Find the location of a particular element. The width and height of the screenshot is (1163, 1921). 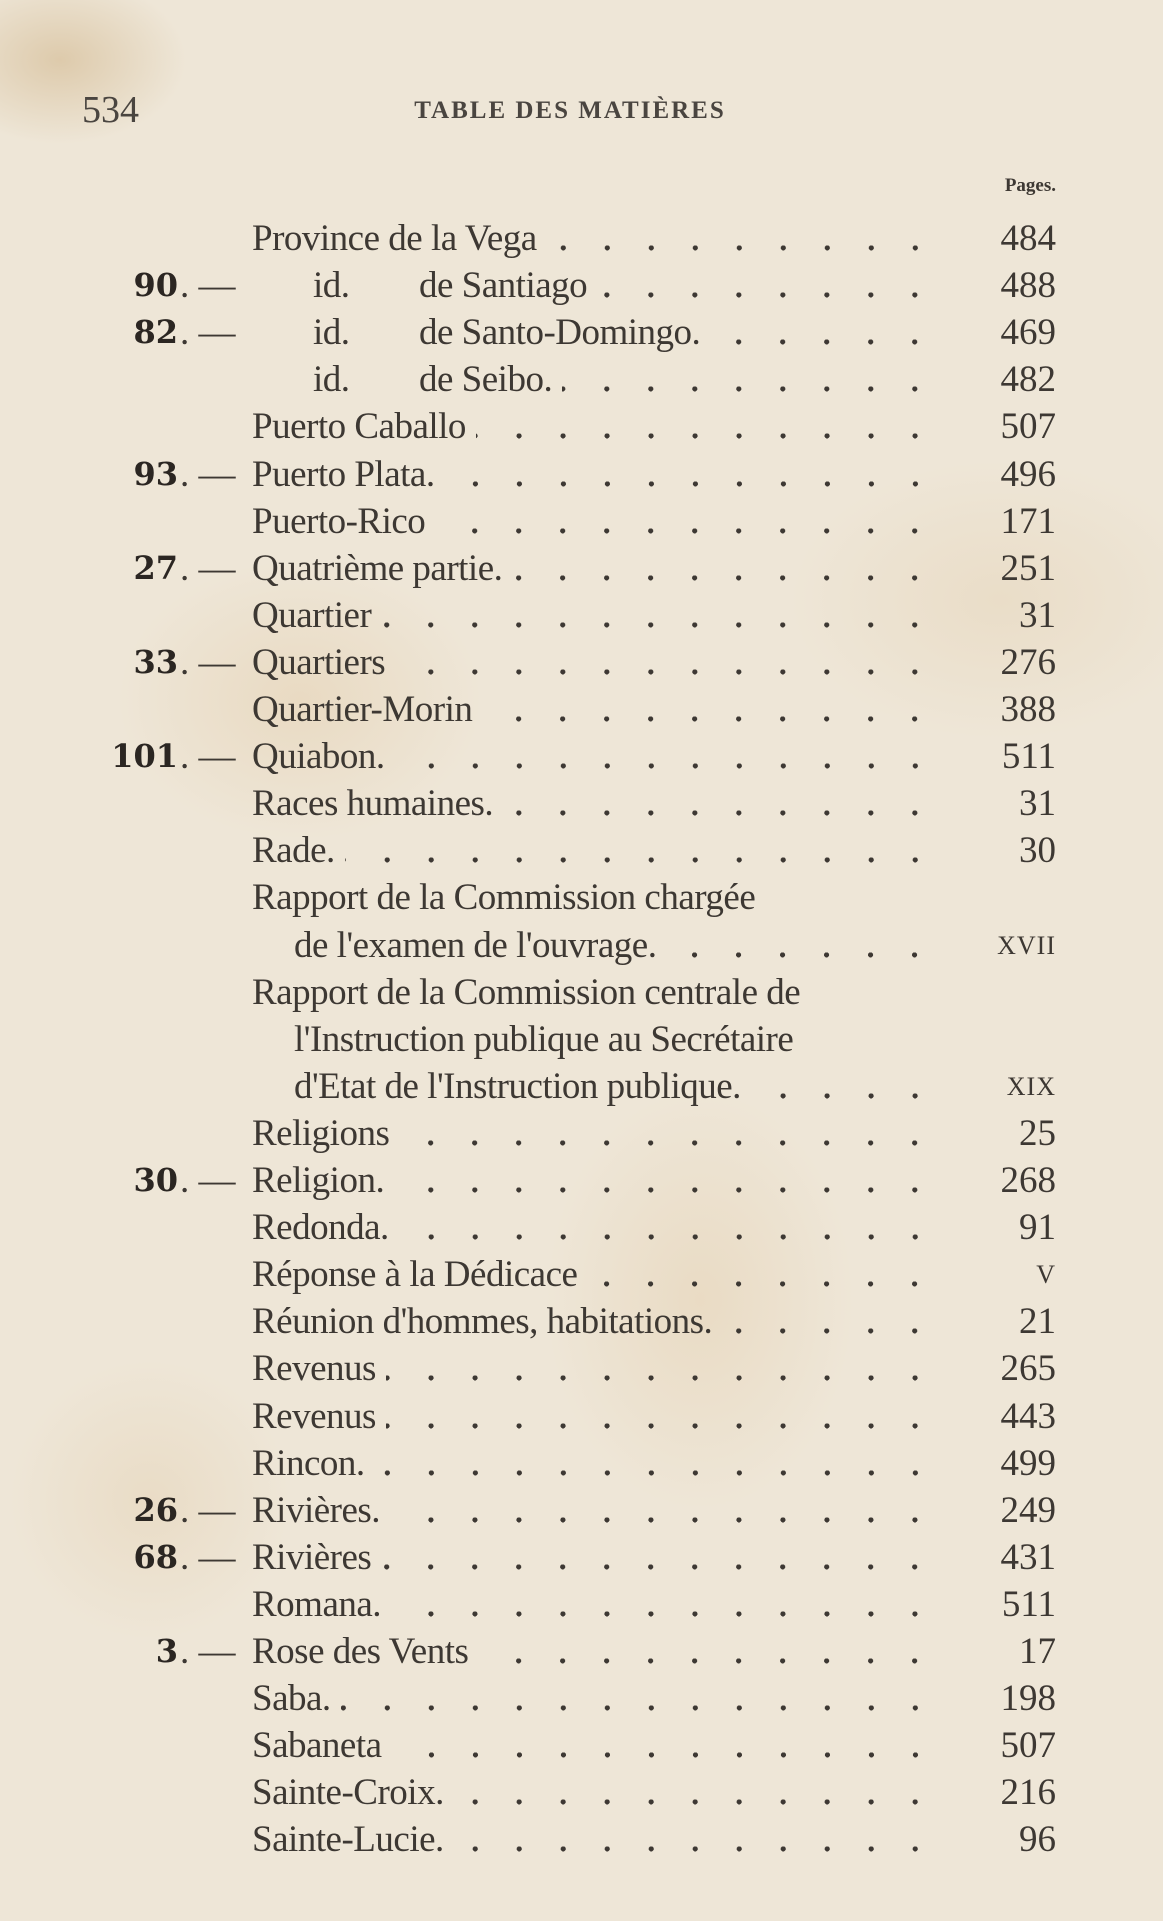

entry-title: Quartier-Morin is located at coordinates (362, 709).